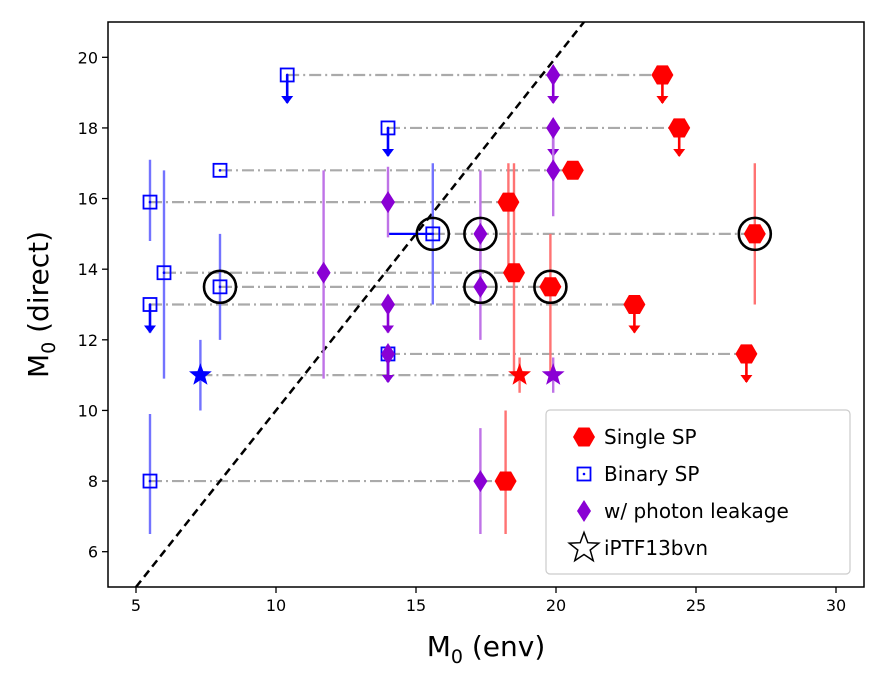 This screenshot has height=691, width=896. I want to click on x-axis-title: M0 (env), so click(486, 649).